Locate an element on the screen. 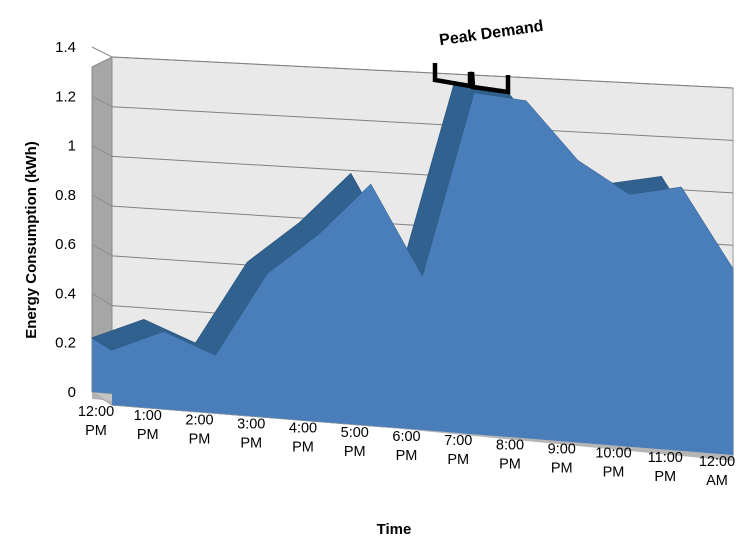  x-axis-category-label: 4:00 PM is located at coordinates (303, 438).